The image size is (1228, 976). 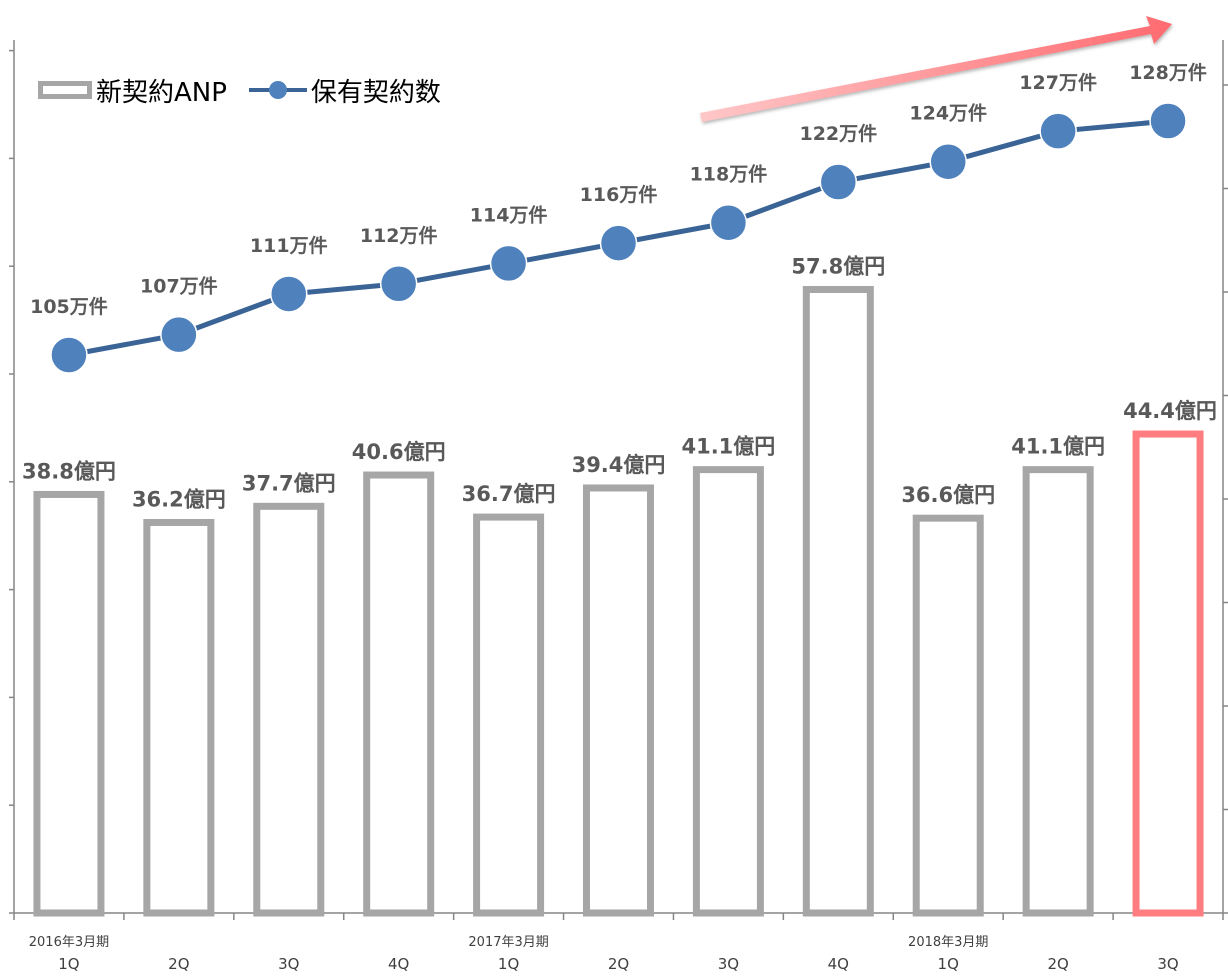 I want to click on legend-label-policies: 保有契約数, so click(x=375, y=92).